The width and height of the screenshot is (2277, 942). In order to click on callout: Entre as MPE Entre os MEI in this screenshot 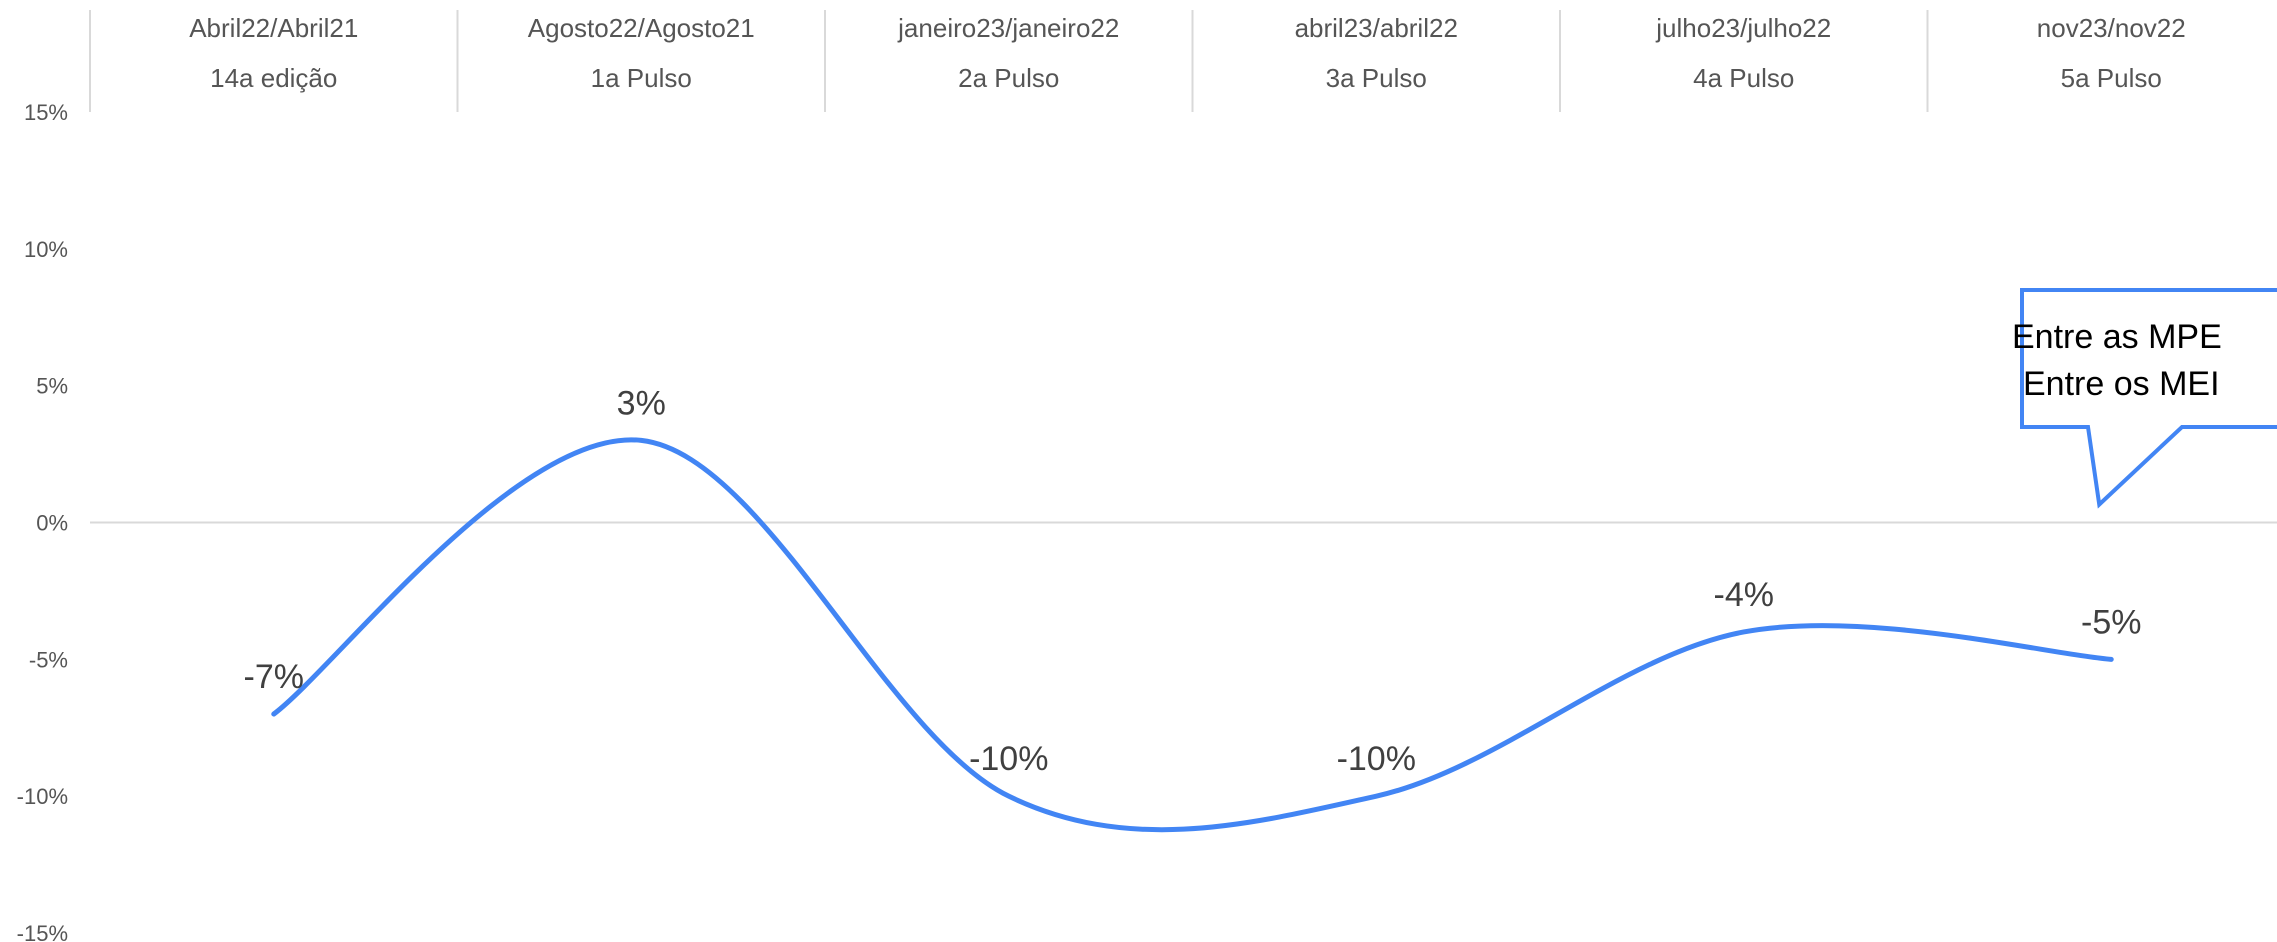, I will do `click(2144, 398)`.